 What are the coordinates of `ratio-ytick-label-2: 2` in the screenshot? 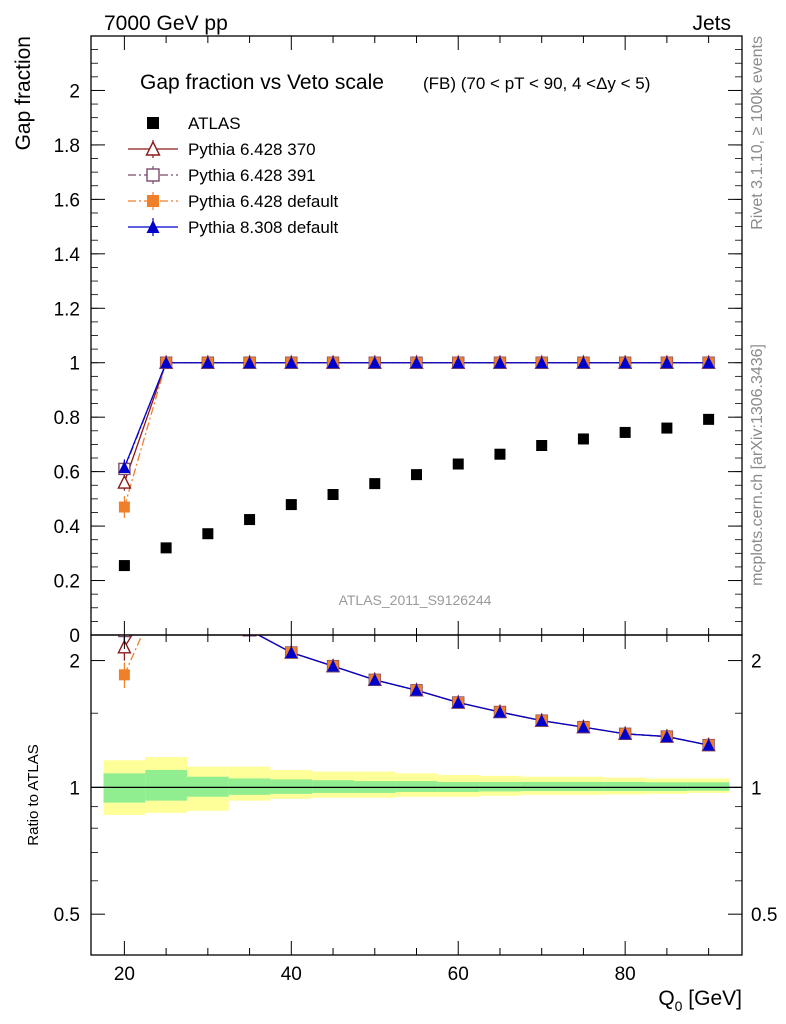 It's located at (74, 662).